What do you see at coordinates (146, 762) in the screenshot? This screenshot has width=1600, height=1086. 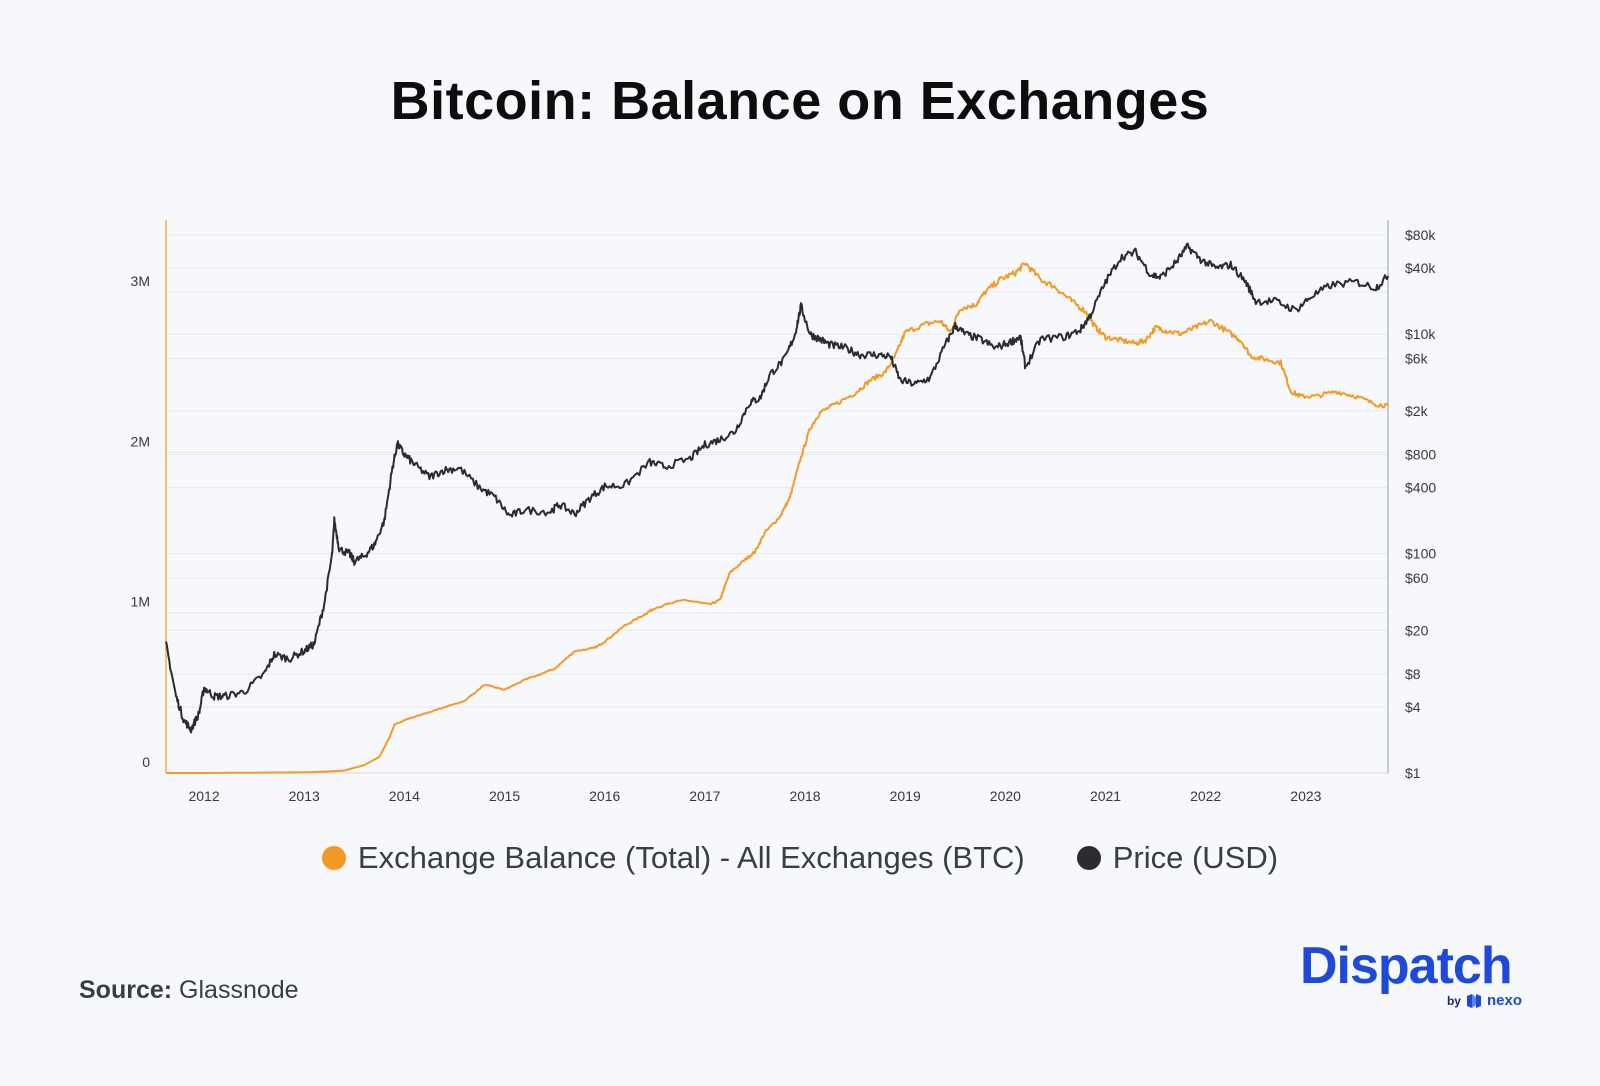 I see `y-left-tick-label: 0` at bounding box center [146, 762].